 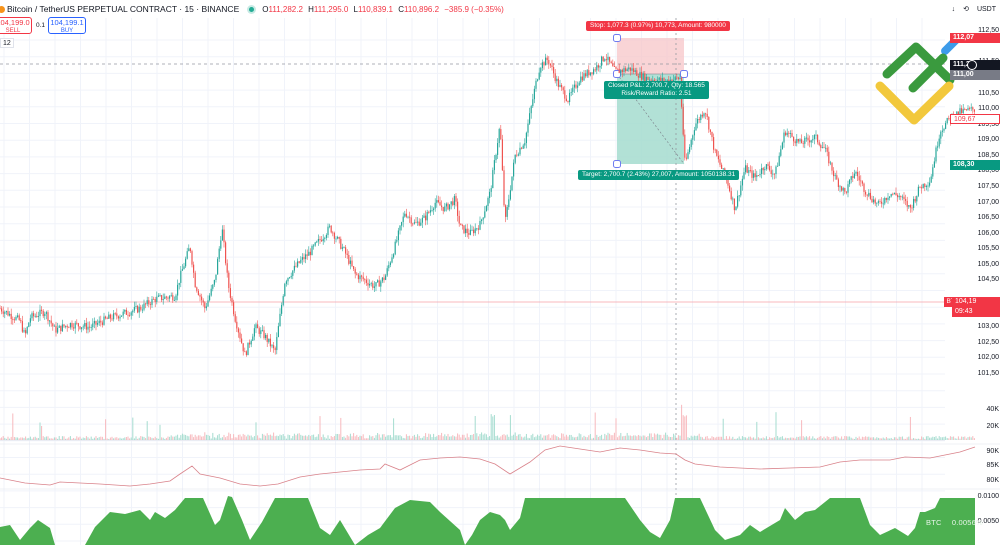 I want to click on spread-value: 0.1, so click(x=41, y=25).